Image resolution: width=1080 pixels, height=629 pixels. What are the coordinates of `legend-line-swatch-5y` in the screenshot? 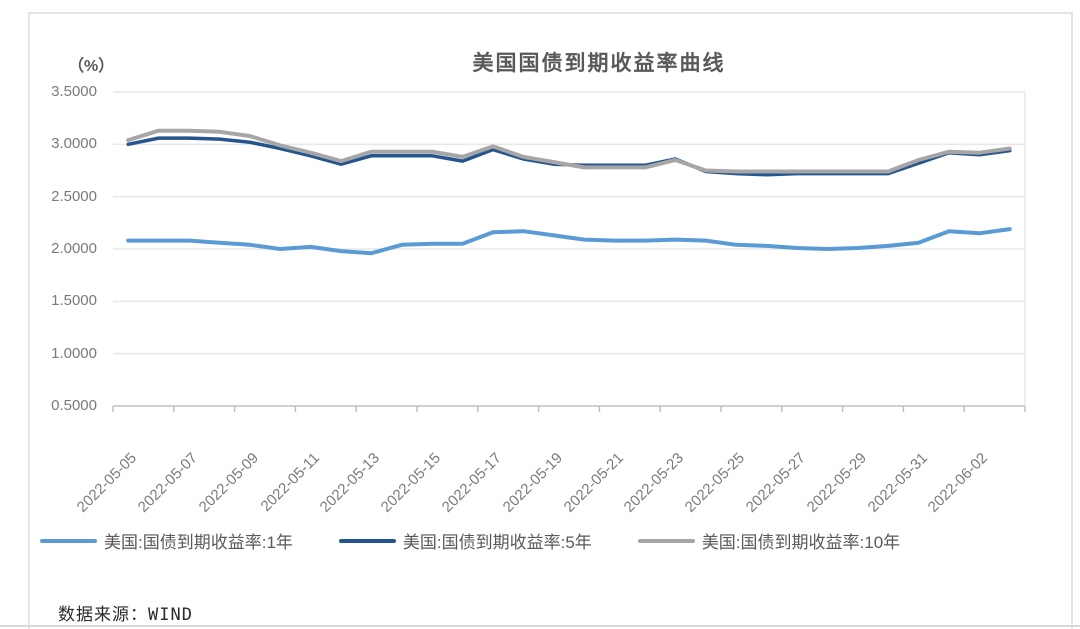 It's located at (367, 540).